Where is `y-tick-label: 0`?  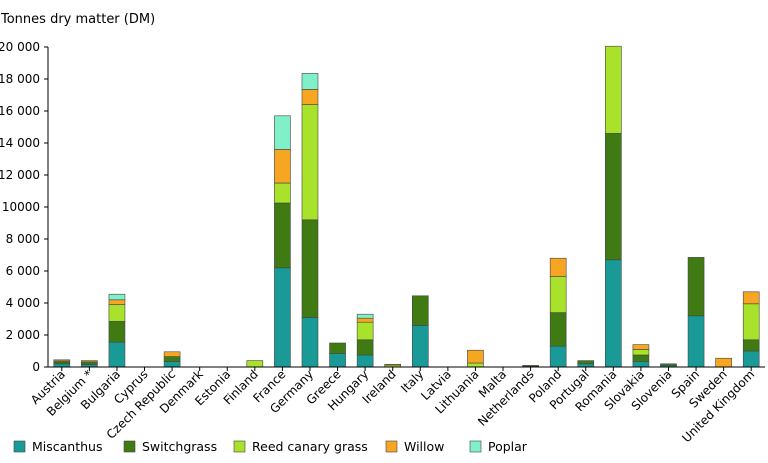
y-tick-label: 0 is located at coordinates (36, 367).